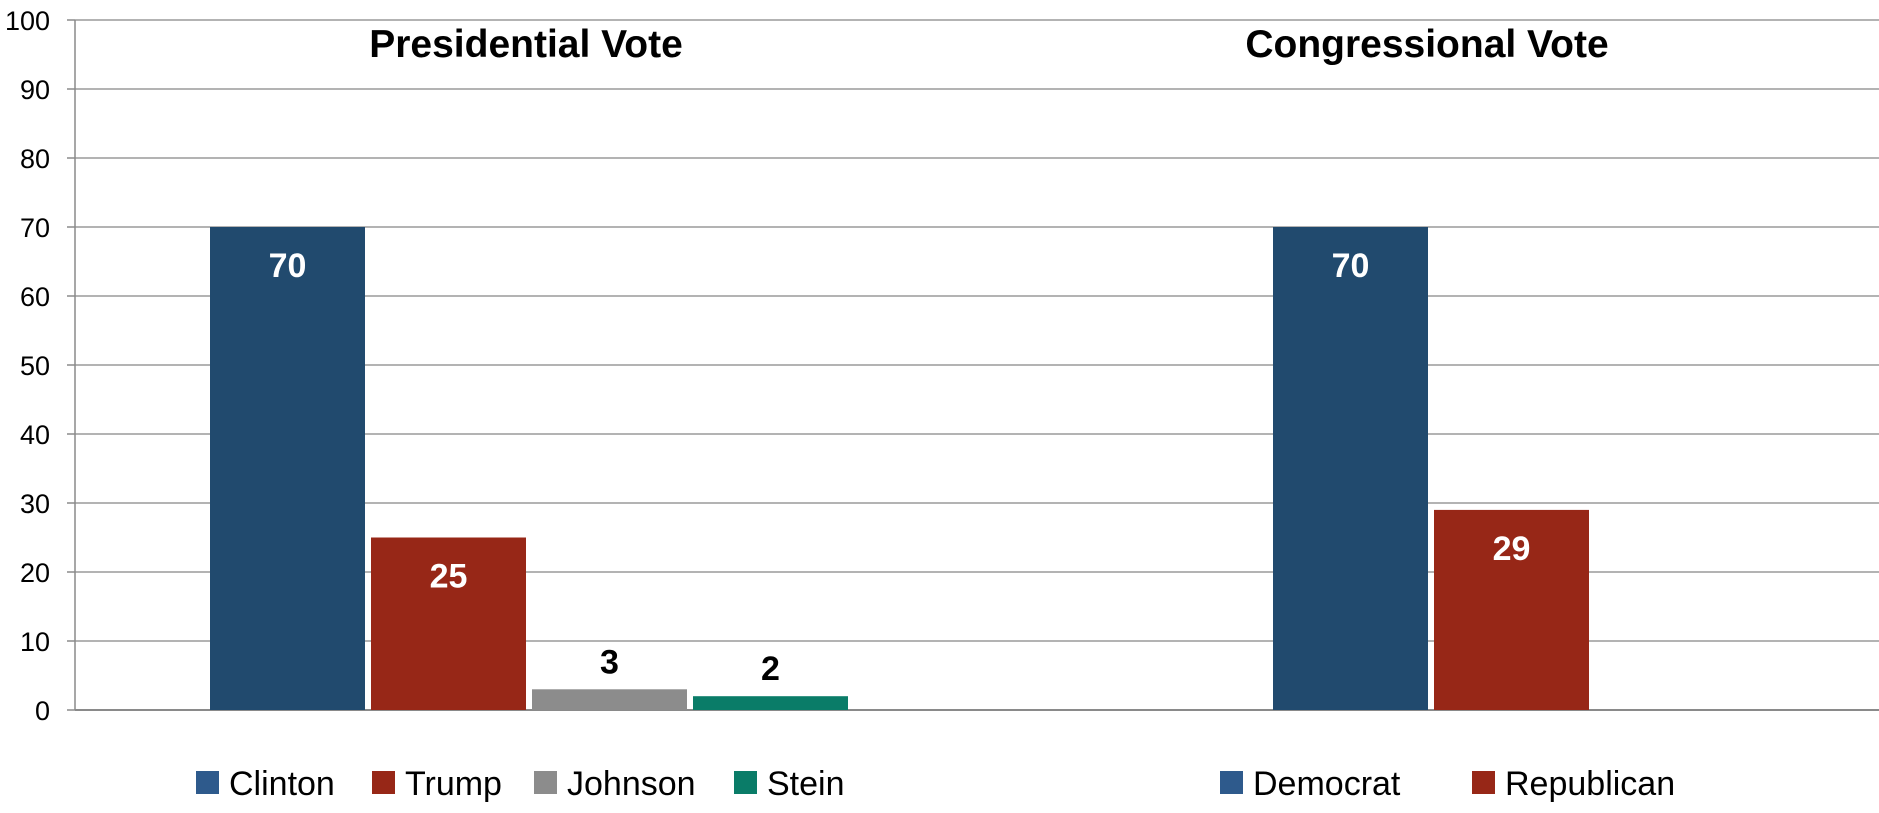  I want to click on y-tick-label: 100, so click(27, 21).